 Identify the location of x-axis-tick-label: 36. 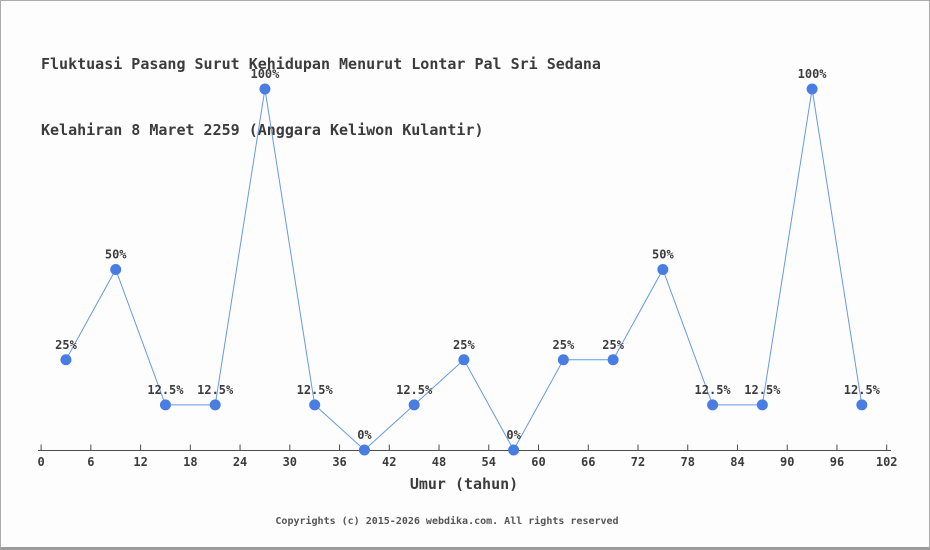
(339, 462).